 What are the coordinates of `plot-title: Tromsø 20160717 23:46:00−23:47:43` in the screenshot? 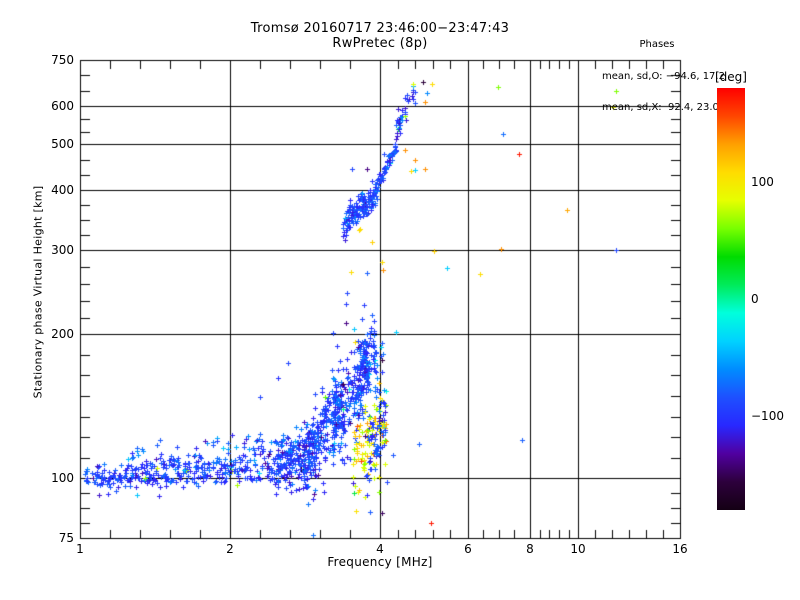 It's located at (380, 28).